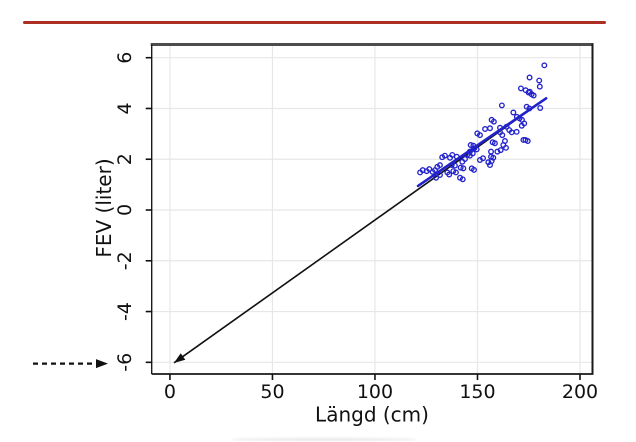 Image resolution: width=636 pixels, height=442 pixels. What do you see at coordinates (375, 392) in the screenshot?
I see `x-tick-label: 100` at bounding box center [375, 392].